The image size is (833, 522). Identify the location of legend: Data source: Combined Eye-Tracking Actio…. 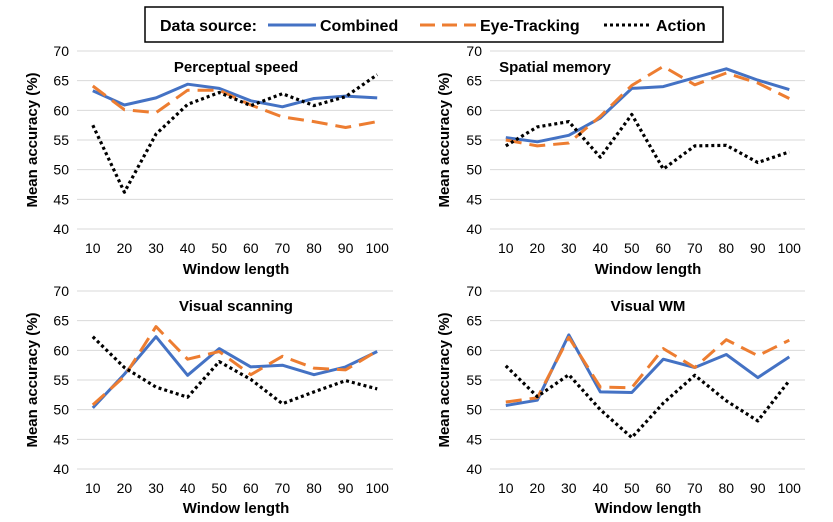
(434, 24).